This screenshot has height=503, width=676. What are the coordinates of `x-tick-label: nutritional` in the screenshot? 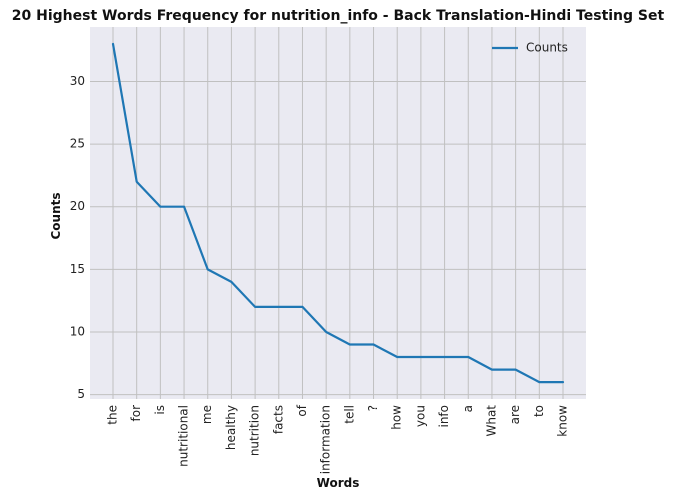 It's located at (184, 436).